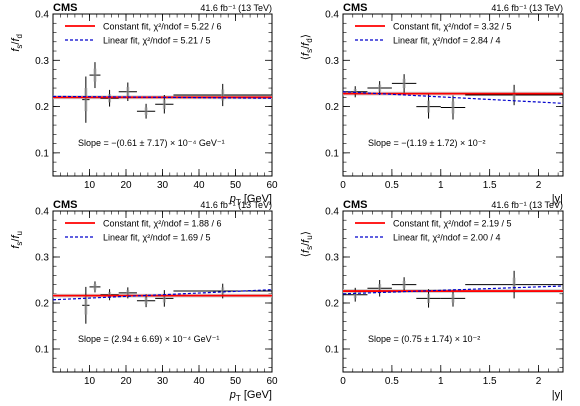 The height and width of the screenshot is (406, 580). What do you see at coordinates (162, 224) in the screenshot?
I see `legend-label: Constant fit, χ²/ndof = 1.88 / 6` at bounding box center [162, 224].